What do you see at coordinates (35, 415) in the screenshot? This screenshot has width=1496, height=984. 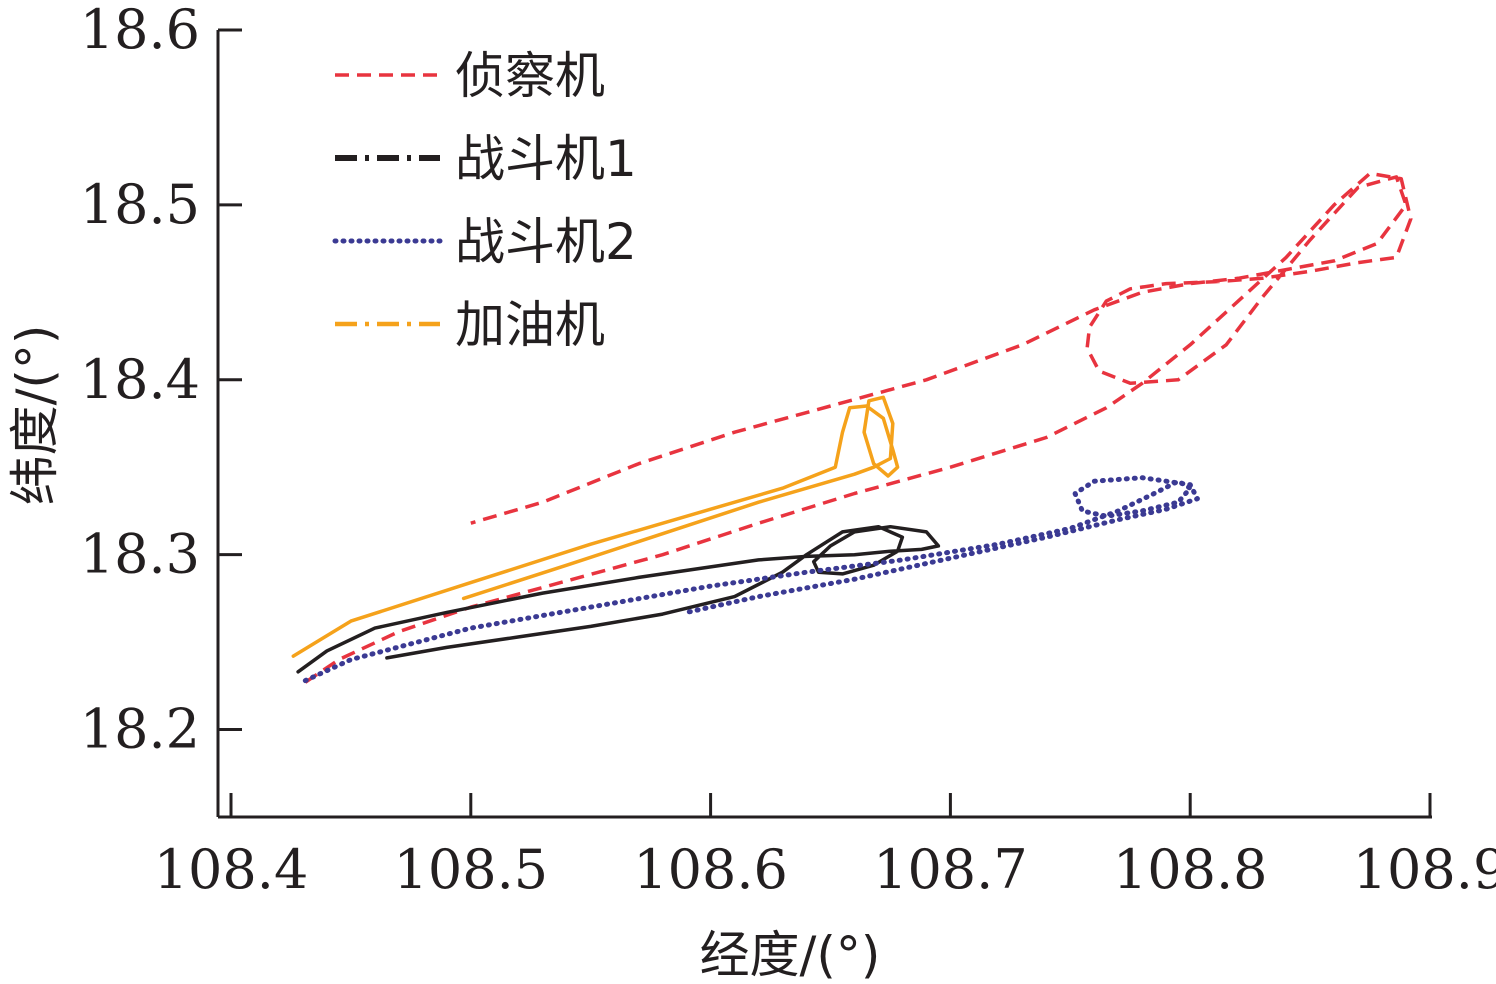 I see `y-axis-title: 纬度/(°)` at bounding box center [35, 415].